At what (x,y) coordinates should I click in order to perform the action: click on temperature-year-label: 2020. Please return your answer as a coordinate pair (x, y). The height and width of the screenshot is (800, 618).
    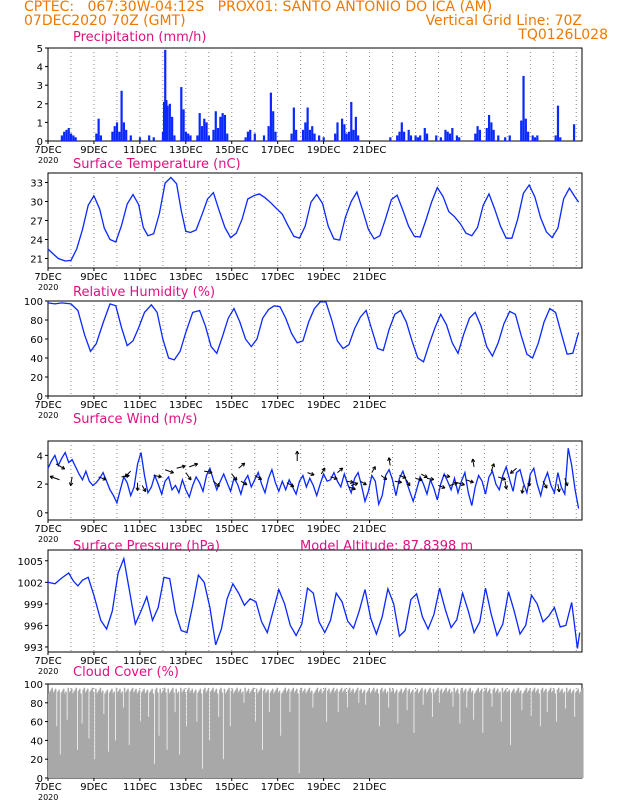
    Looking at the image, I should click on (48, 287).